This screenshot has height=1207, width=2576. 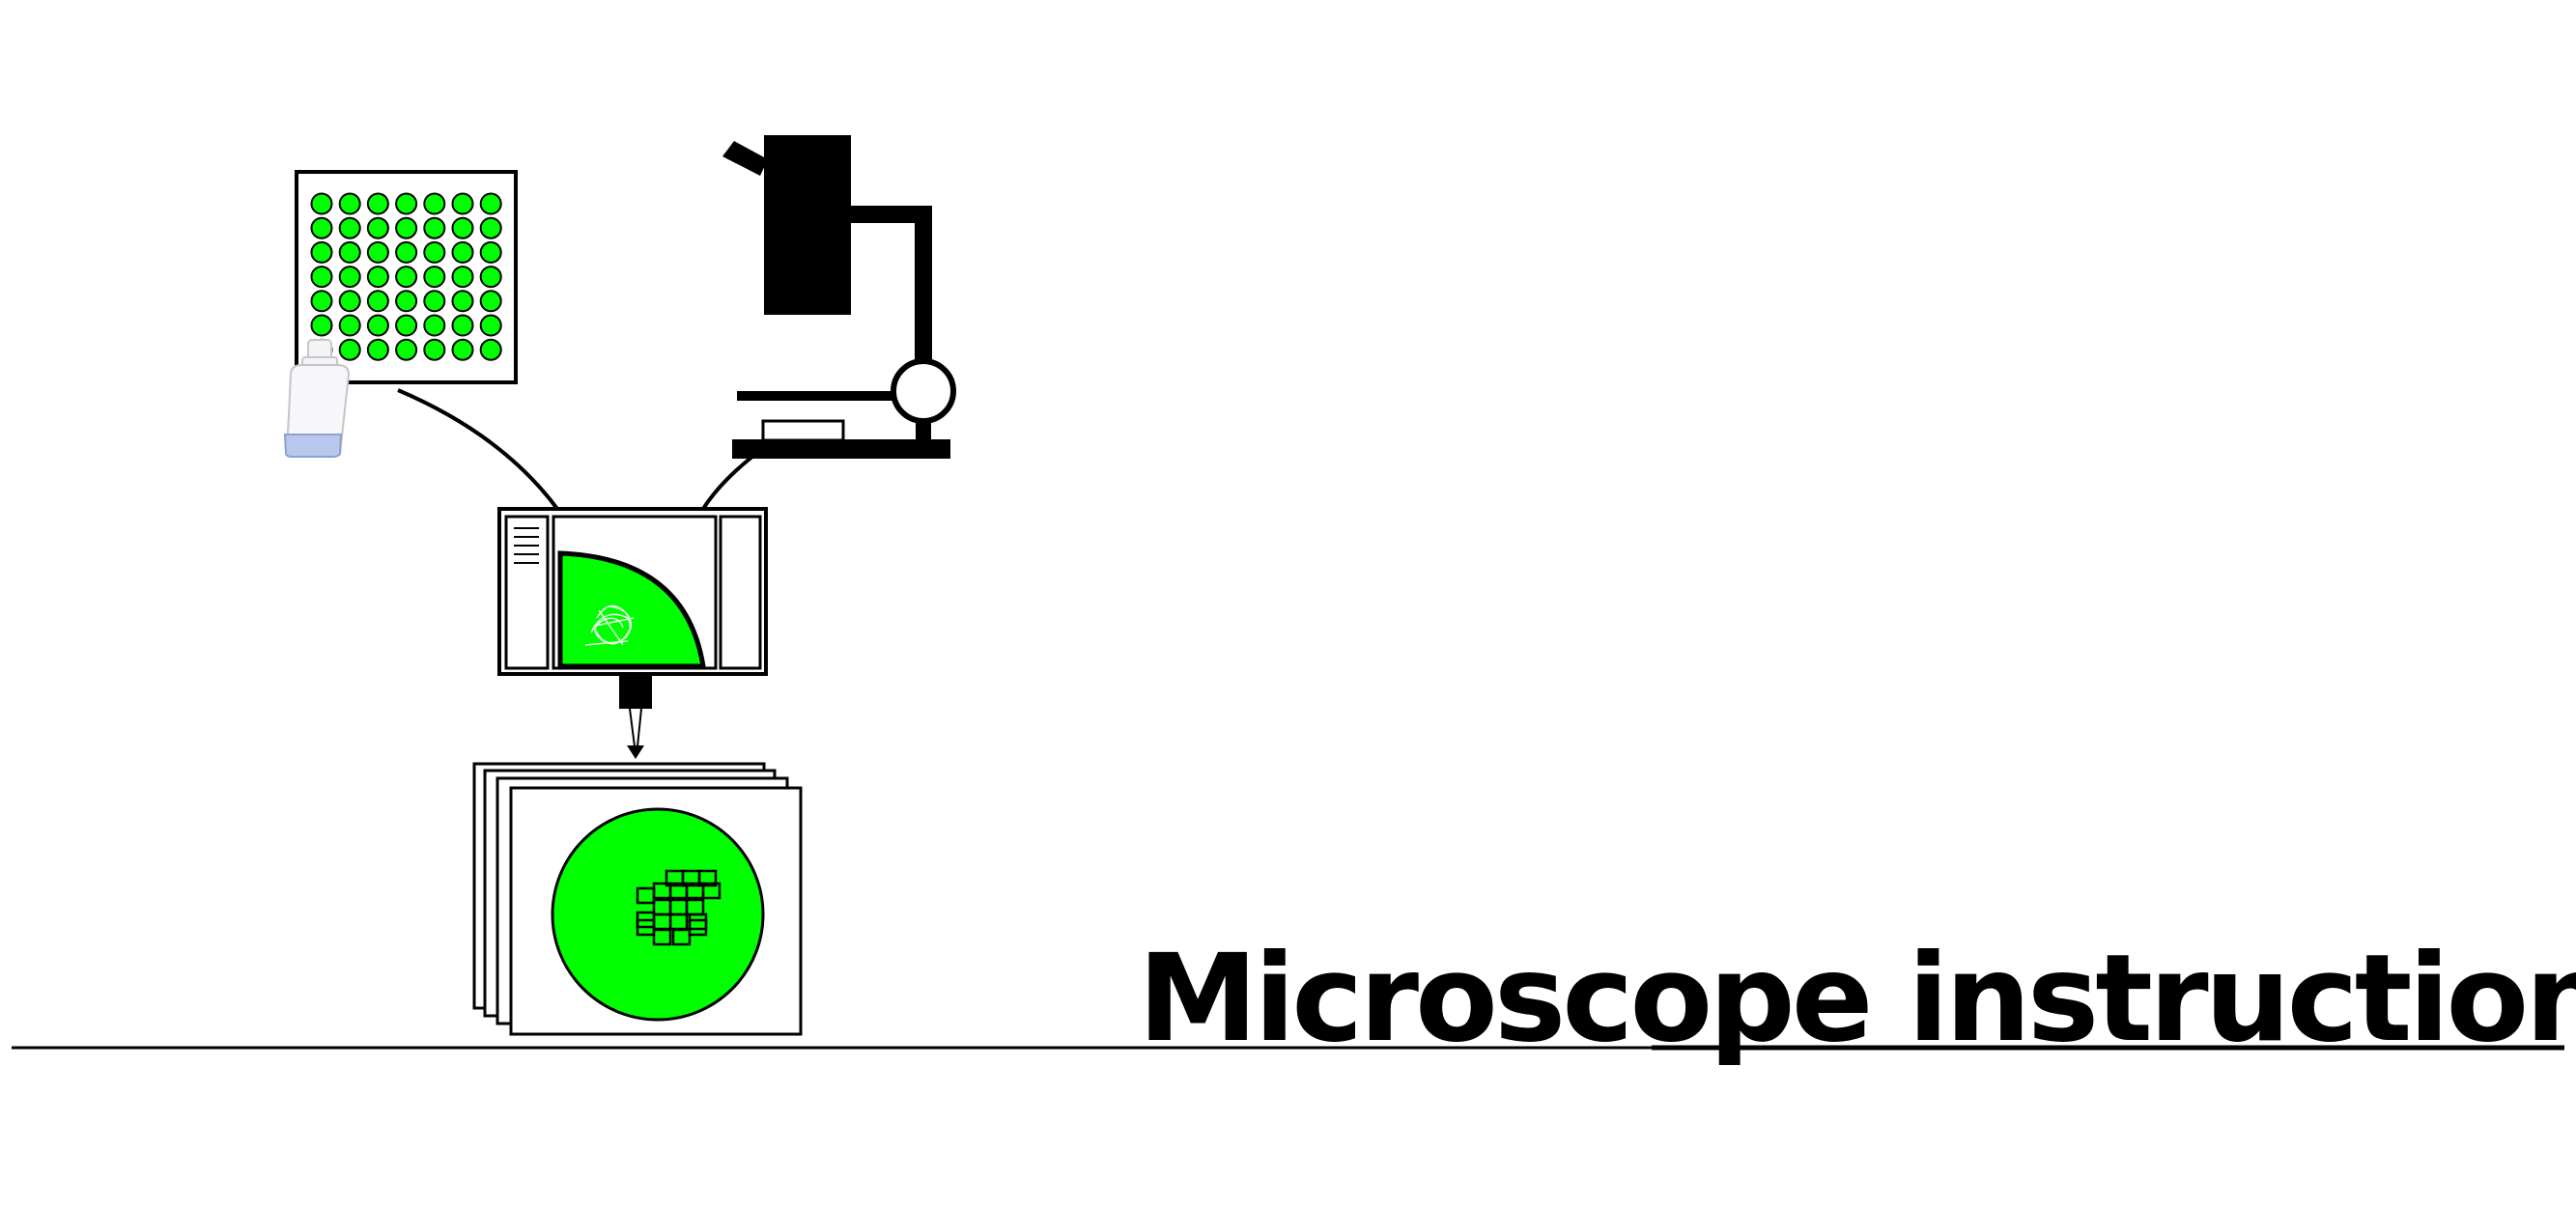 I want to click on imaging-grid-icon, so click(x=679, y=907).